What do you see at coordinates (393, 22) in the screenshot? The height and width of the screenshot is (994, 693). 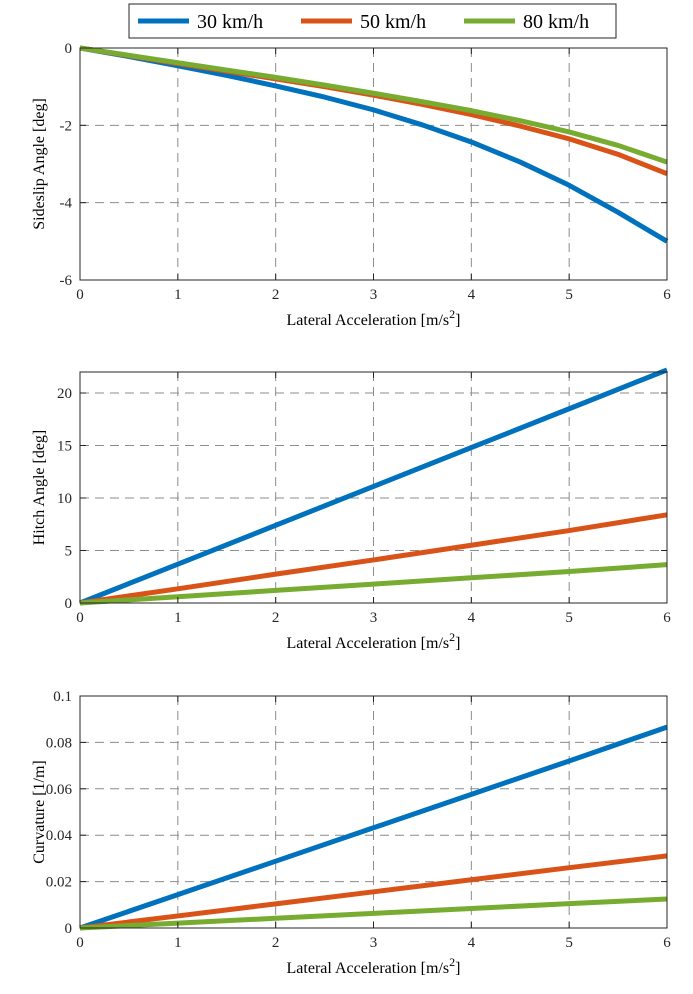 I see `legend-label: 50 km/h` at bounding box center [393, 22].